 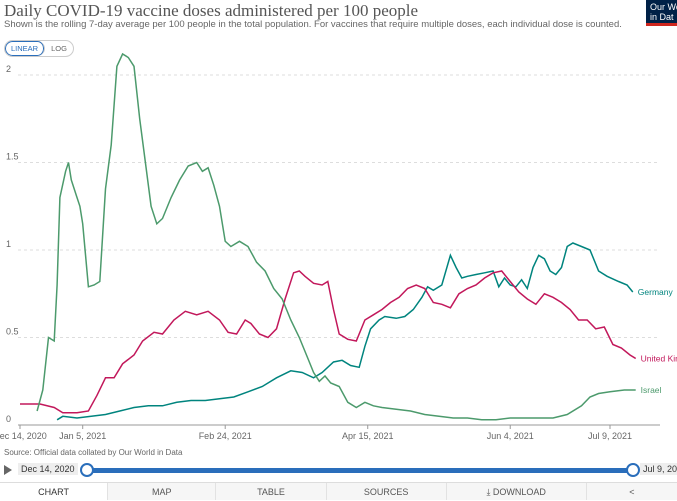 What do you see at coordinates (87, 470) in the screenshot?
I see `timeline-start-handle` at bounding box center [87, 470].